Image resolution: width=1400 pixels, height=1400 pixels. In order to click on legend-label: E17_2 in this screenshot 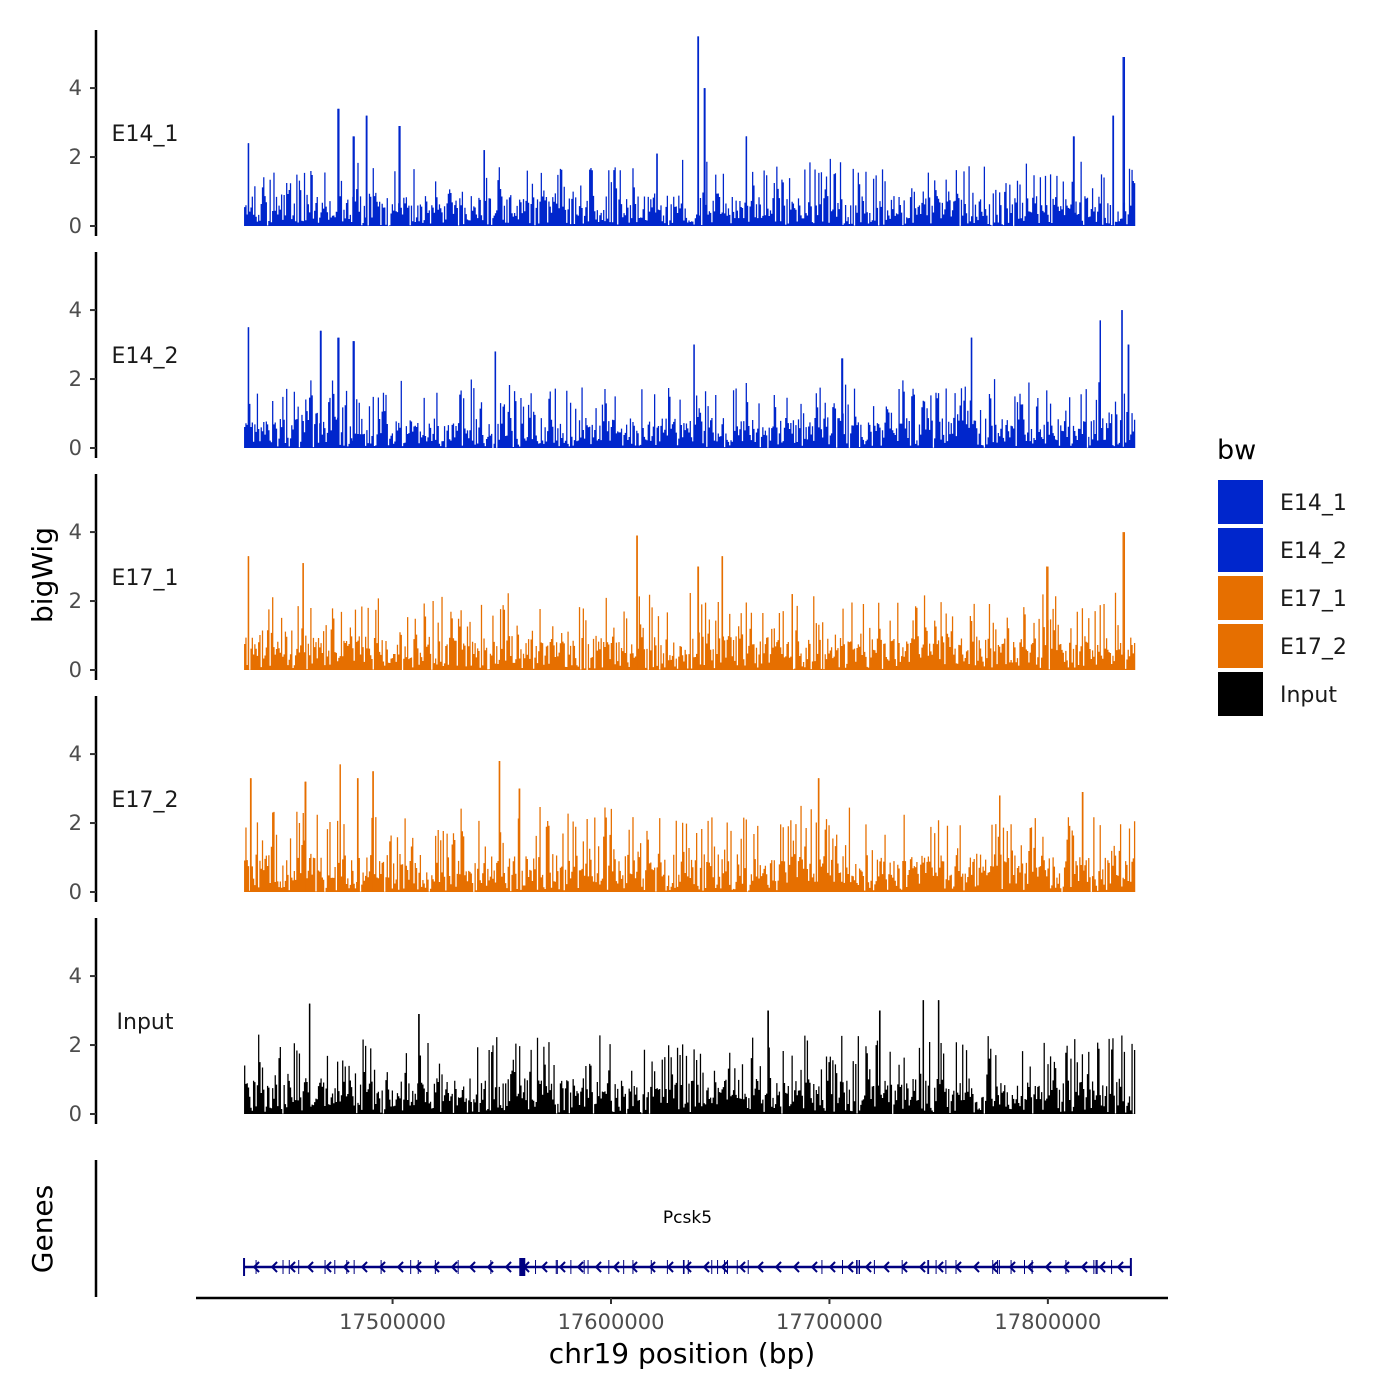, I will do `click(1313, 647)`.